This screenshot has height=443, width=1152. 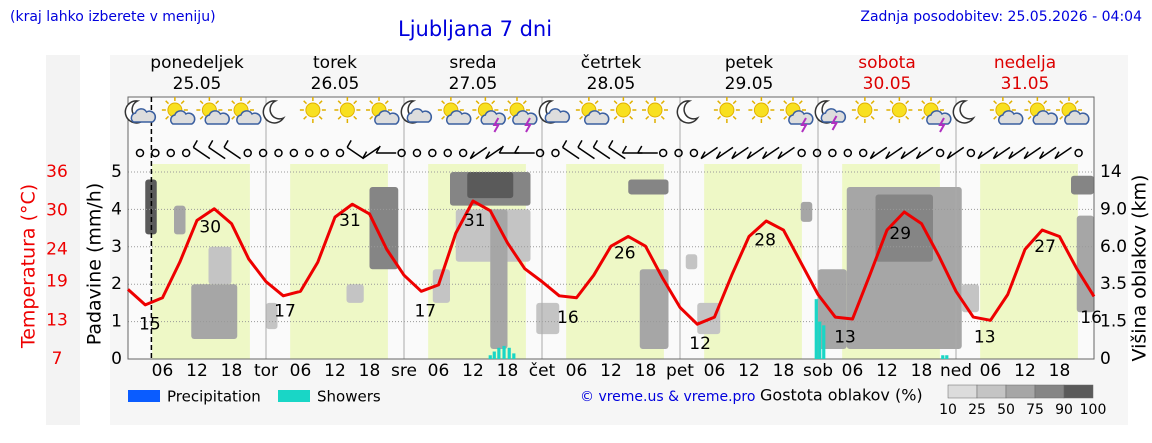 What do you see at coordinates (266, 371) in the screenshot?
I see `x-tick-label: tor` at bounding box center [266, 371].